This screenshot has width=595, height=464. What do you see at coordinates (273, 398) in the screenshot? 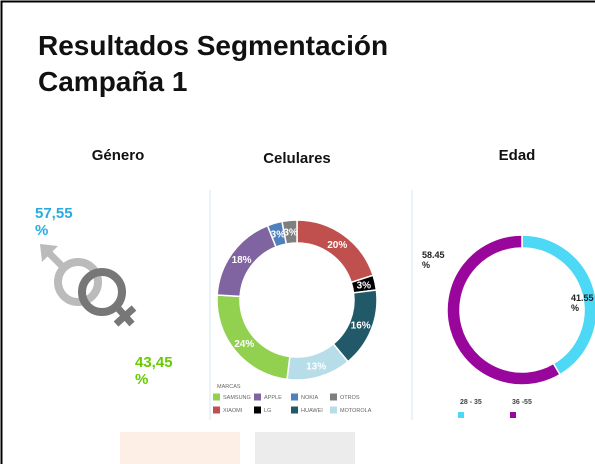
I see `legend-label: APPLE` at bounding box center [273, 398].